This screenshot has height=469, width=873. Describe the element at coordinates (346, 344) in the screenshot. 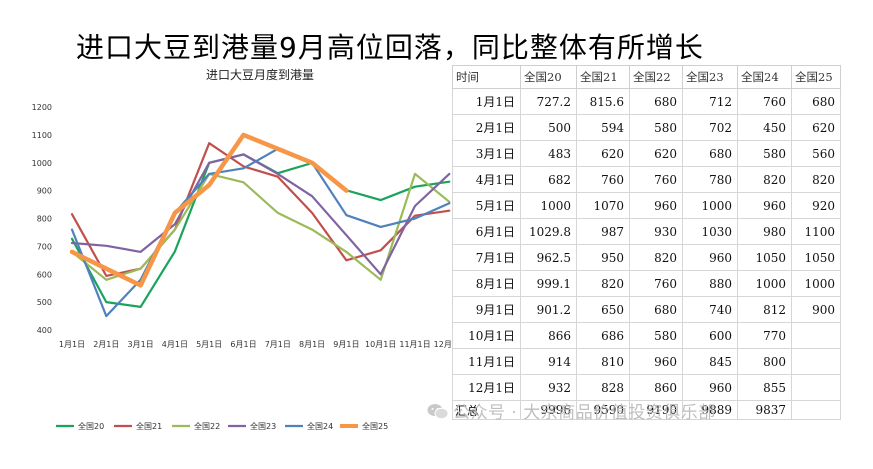

I see `x-tick-label: 9月1日` at that location.